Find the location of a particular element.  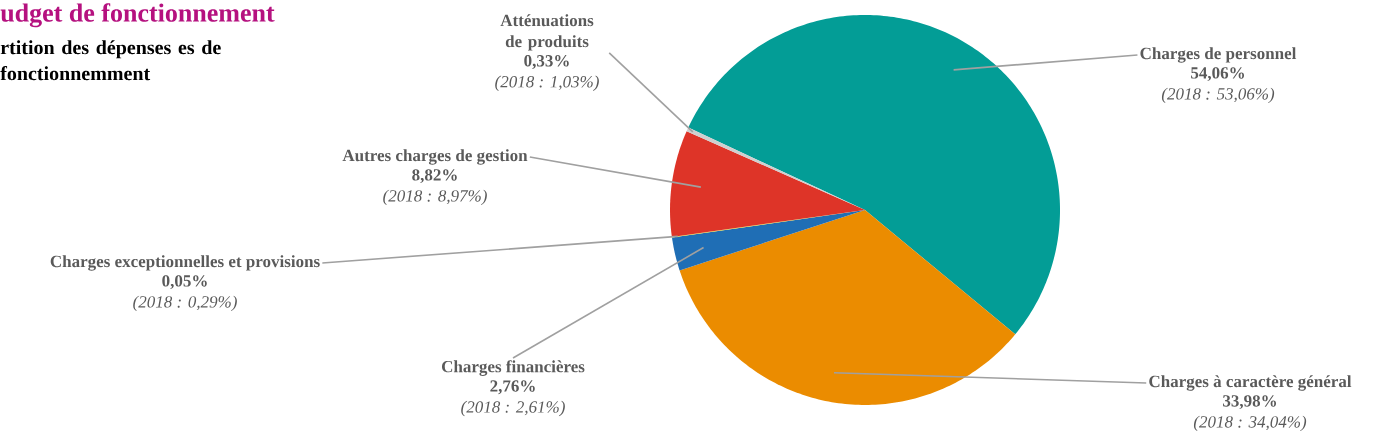

text: (2018 : 0,29%) is located at coordinates (185, 303).